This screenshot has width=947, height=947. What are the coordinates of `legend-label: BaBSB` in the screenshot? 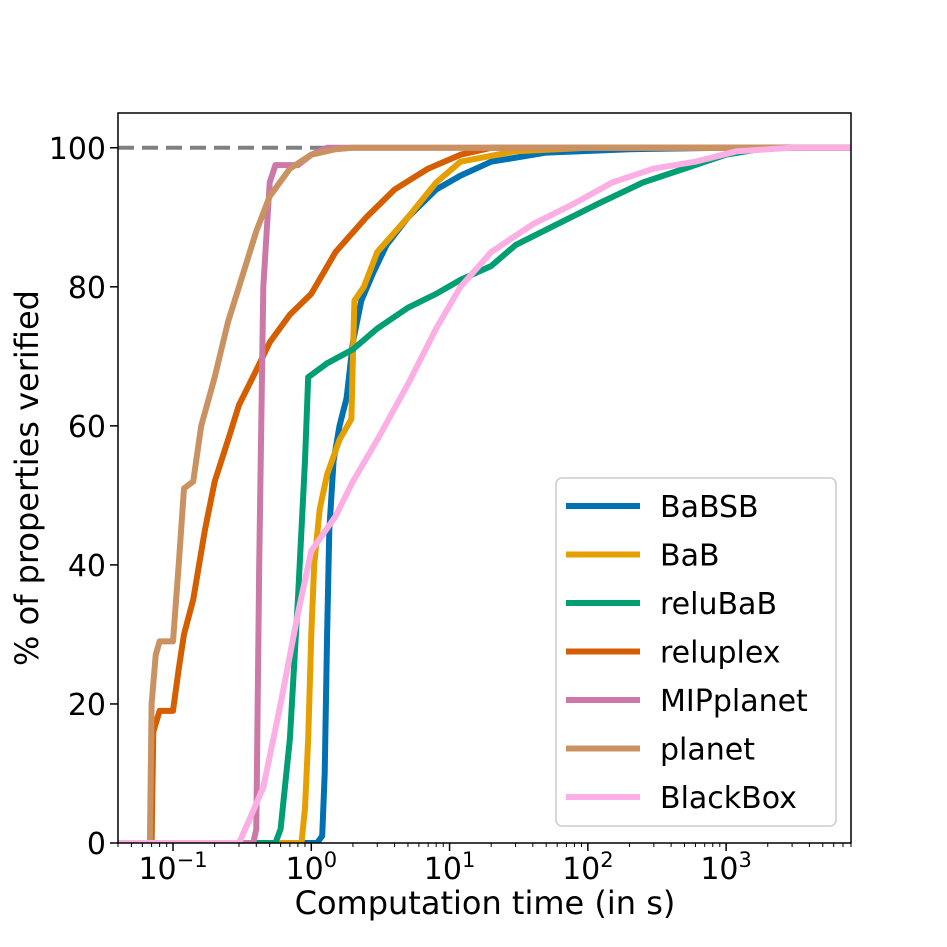 It's located at (709, 507).